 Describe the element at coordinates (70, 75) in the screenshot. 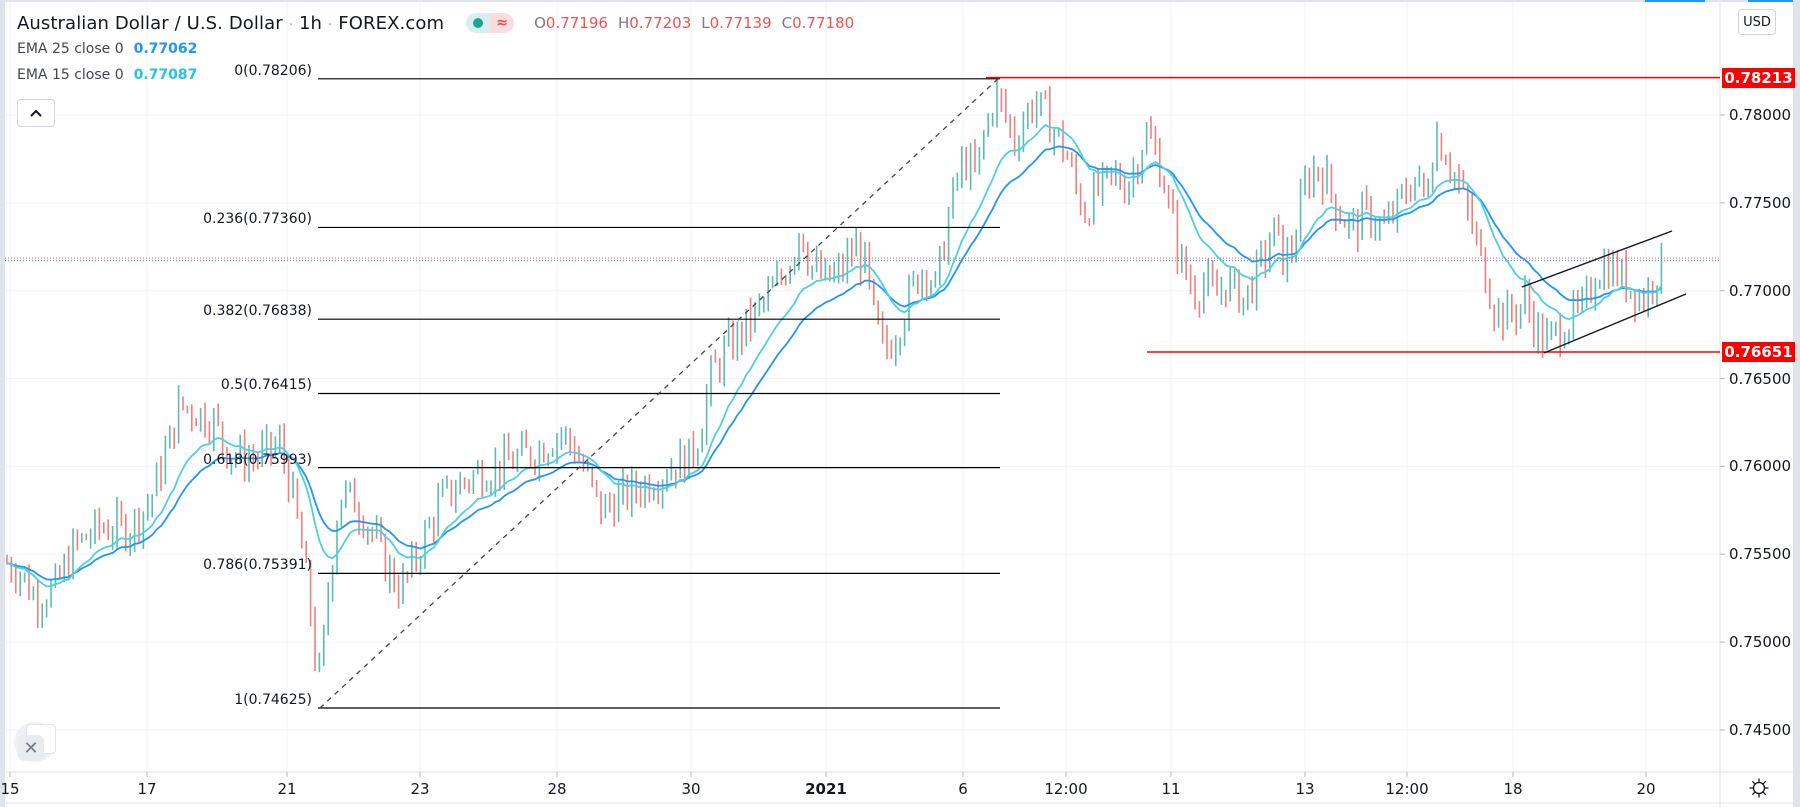

I see `indicator-label: EMA 15 close 0` at that location.